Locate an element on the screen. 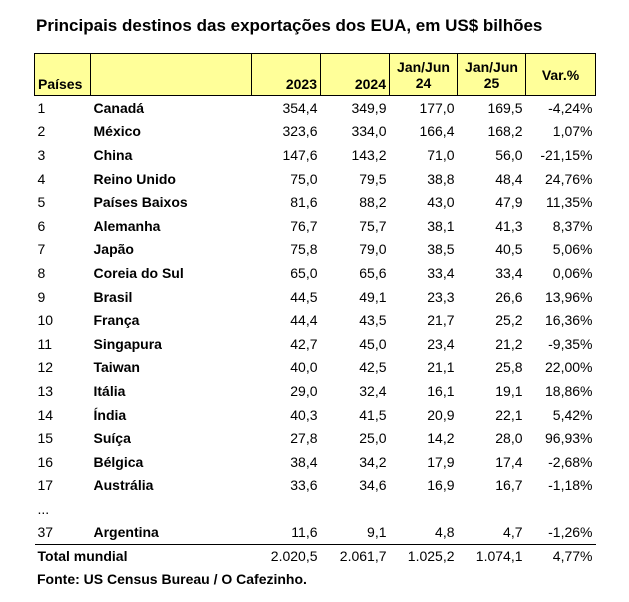 This screenshot has height=602, width=629. cell-jan-jun-25: 25,2 is located at coordinates (509, 320).